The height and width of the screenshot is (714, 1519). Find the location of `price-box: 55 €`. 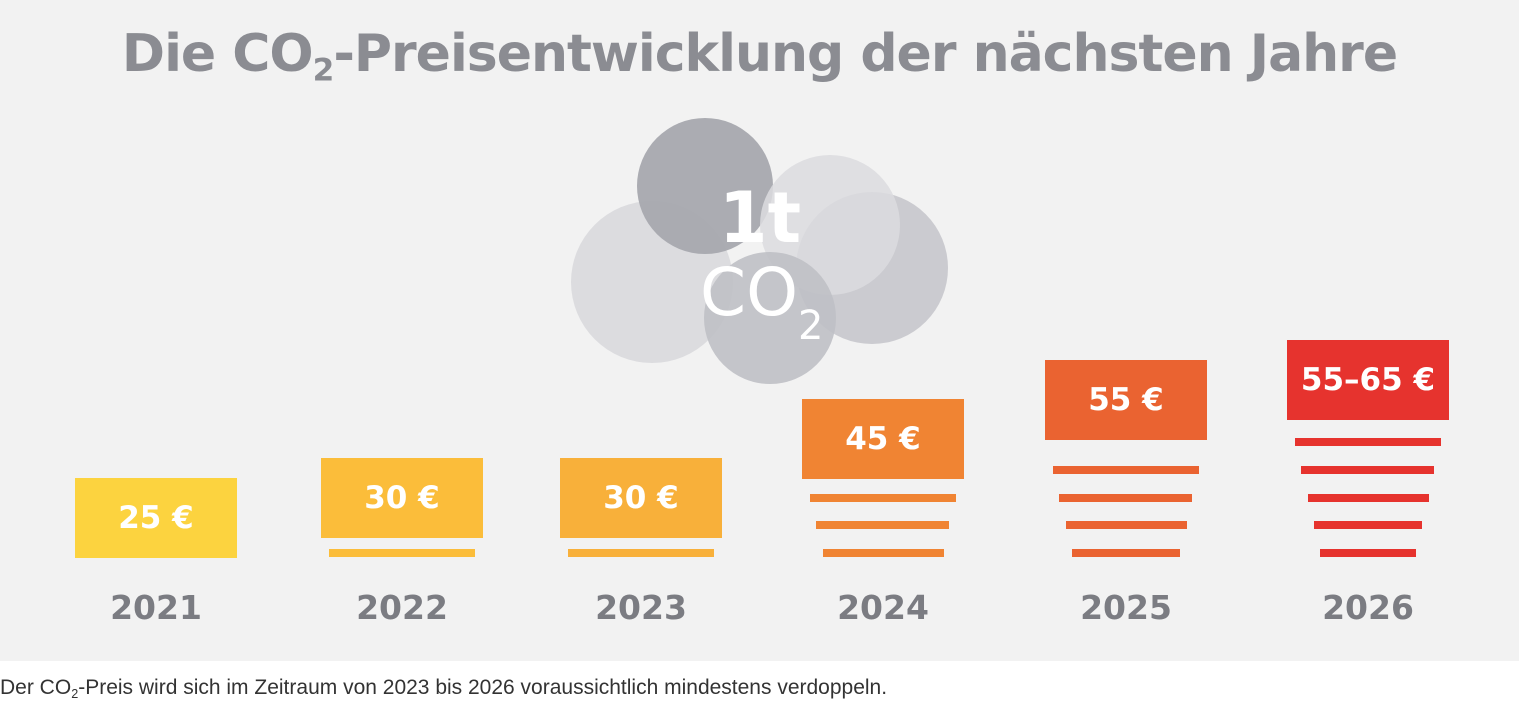

price-box: 55 € is located at coordinates (1126, 400).